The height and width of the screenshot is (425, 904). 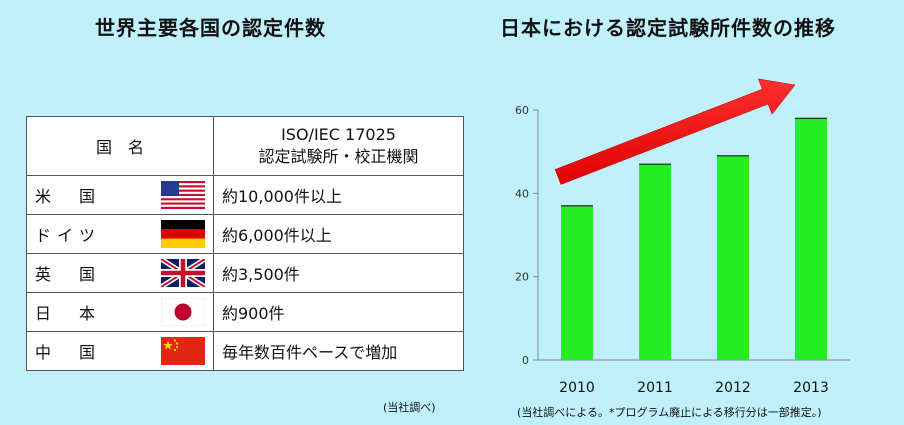 I want to click on us-flag-icon, so click(x=183, y=195).